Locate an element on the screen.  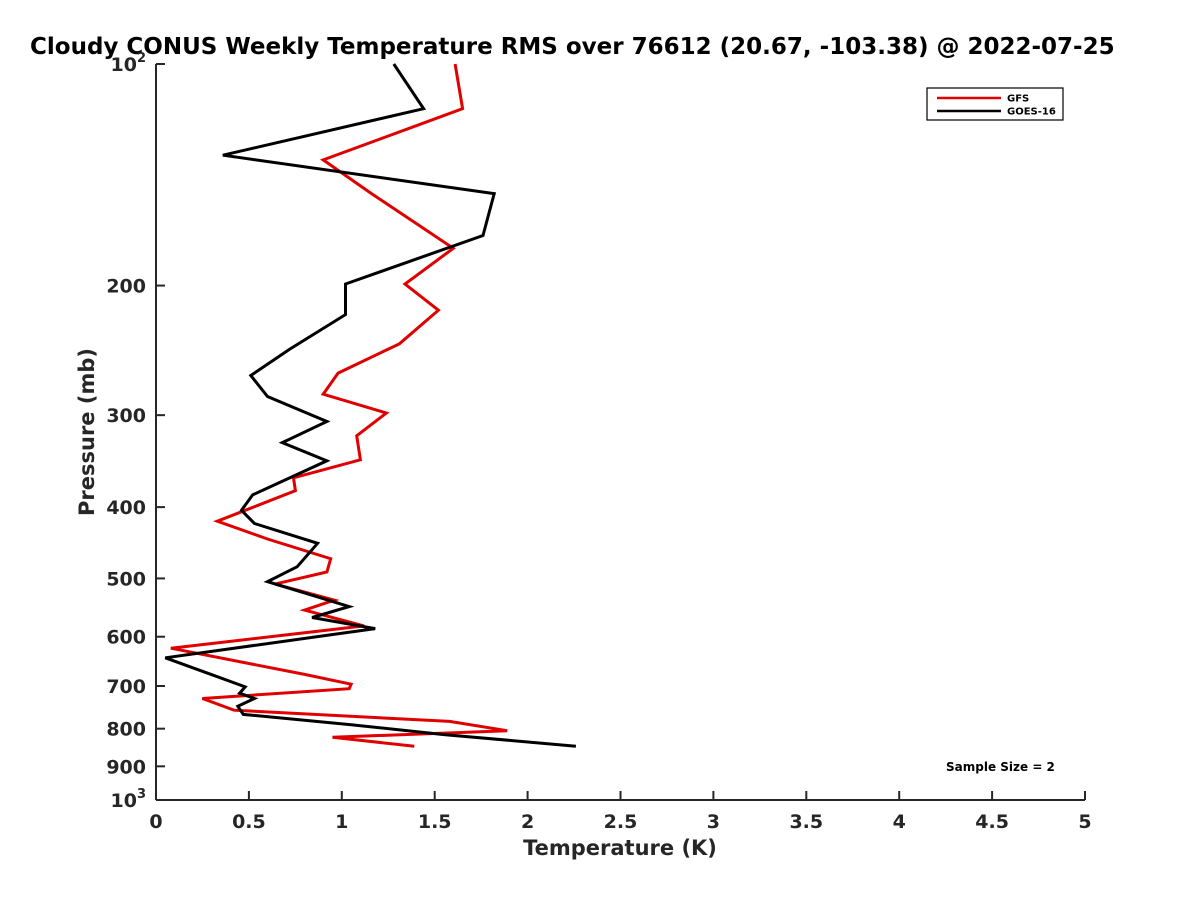
x-axis-ticks: 0 0.5 1 1.5 2 2.5 3 3.5 4 4.5 5 is located at coordinates (620, 812).